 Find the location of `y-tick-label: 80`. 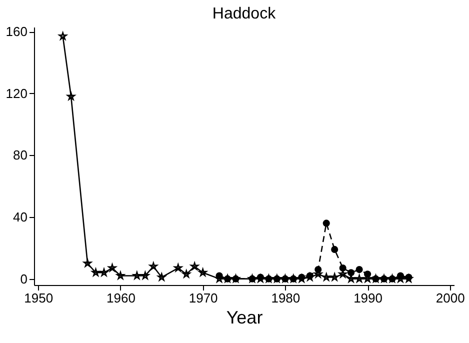

y-tick-label: 80 is located at coordinates (20, 155).